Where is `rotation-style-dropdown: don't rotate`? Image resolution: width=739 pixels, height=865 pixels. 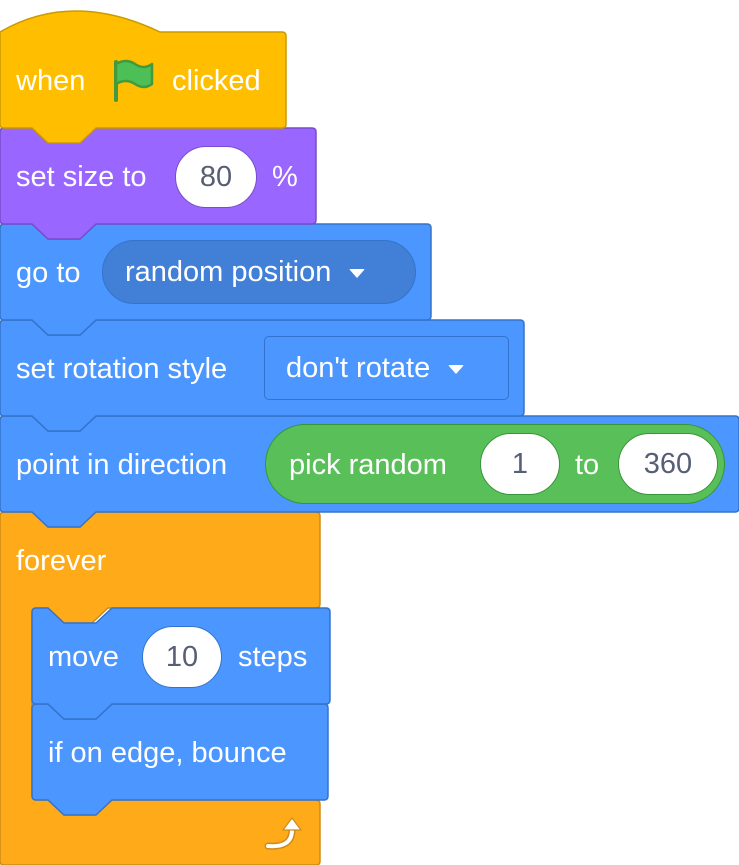 rotation-style-dropdown: don't rotate is located at coordinates (386, 368).